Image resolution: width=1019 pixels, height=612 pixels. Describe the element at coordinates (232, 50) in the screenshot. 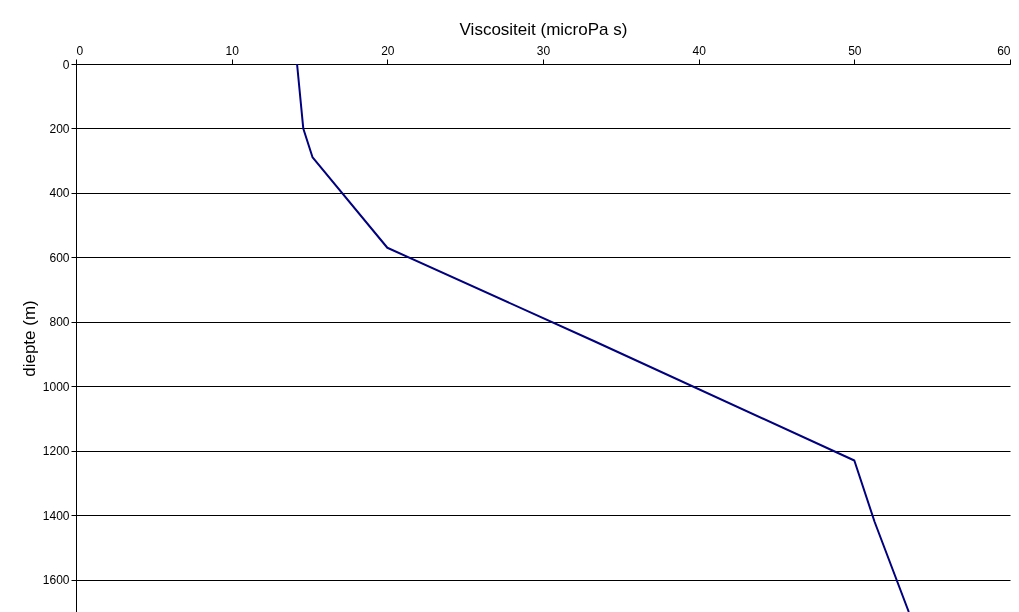

I see `x-tick-label: 10` at that location.